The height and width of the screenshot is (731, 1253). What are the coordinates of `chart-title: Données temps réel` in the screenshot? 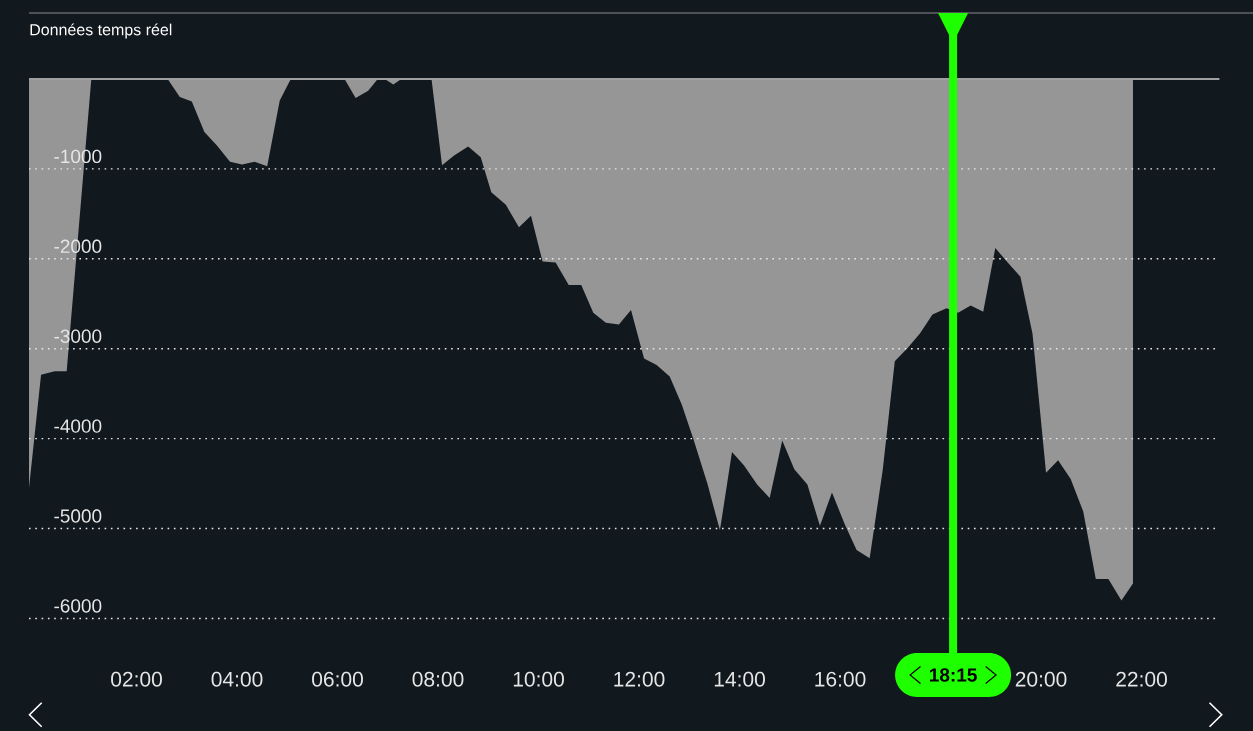 It's located at (101, 31).